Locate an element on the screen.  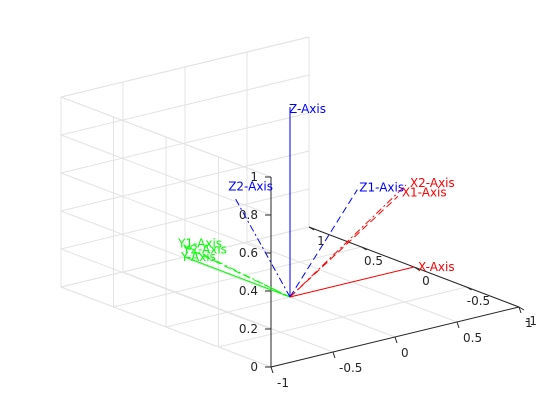
series-line-y1-axis is located at coordinates (236, 271).